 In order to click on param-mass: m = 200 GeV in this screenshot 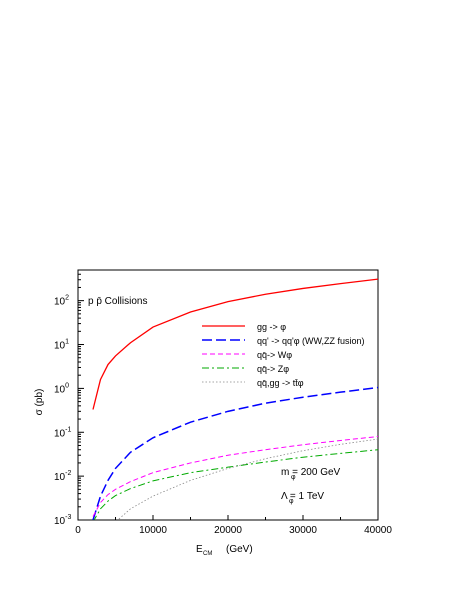, I will do `click(311, 472)`.